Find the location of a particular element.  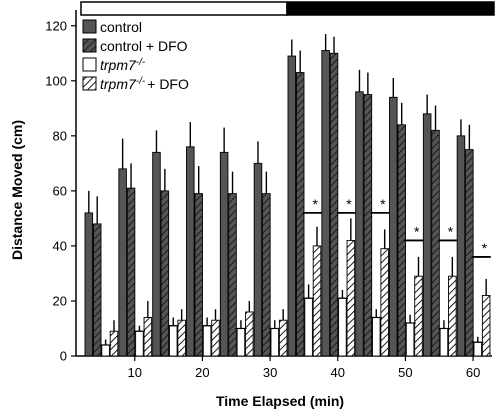

legend-swatch-control is located at coordinates (89, 26).